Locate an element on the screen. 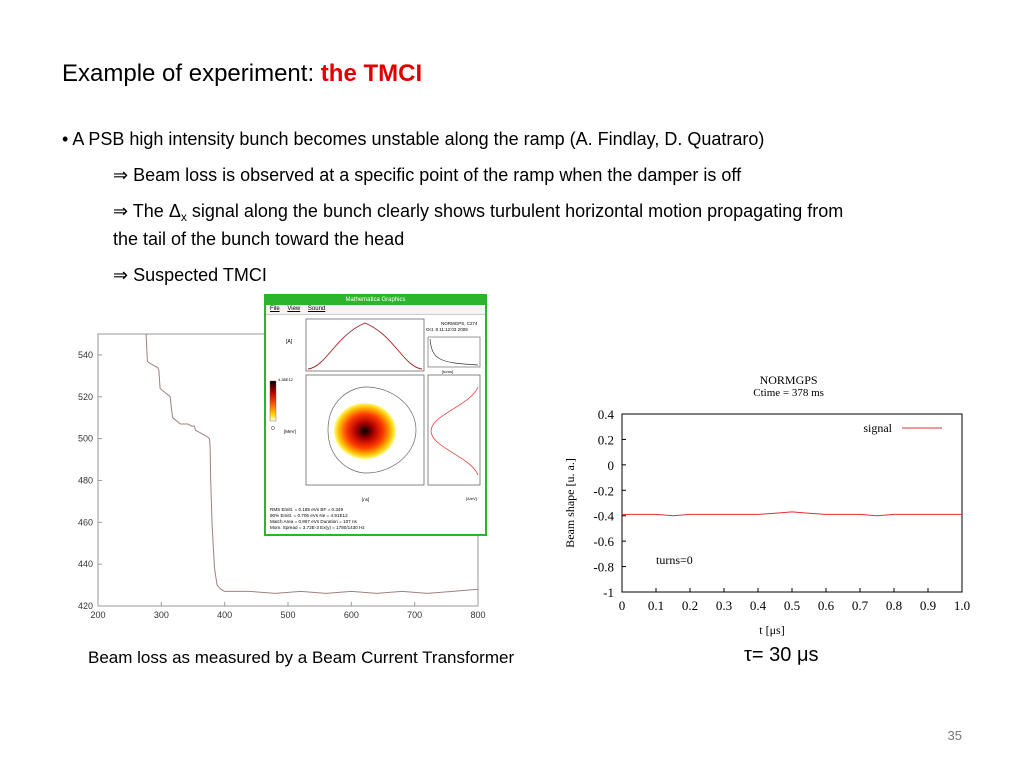  beam-y-tick-label: -0.6 is located at coordinates (603, 541).